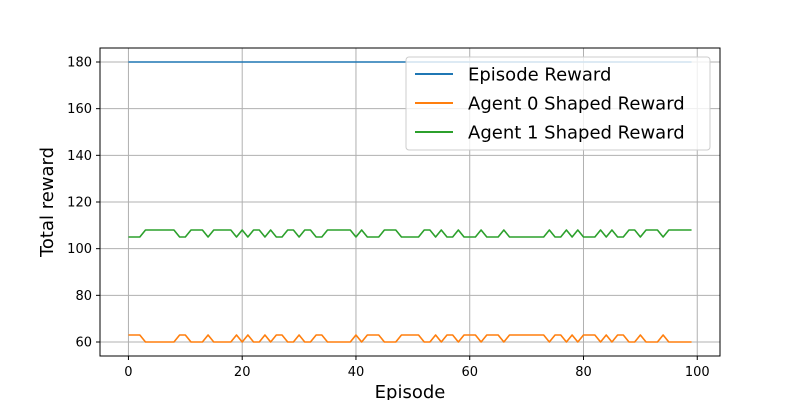  I want to click on x-tick-label: 80, so click(583, 372).